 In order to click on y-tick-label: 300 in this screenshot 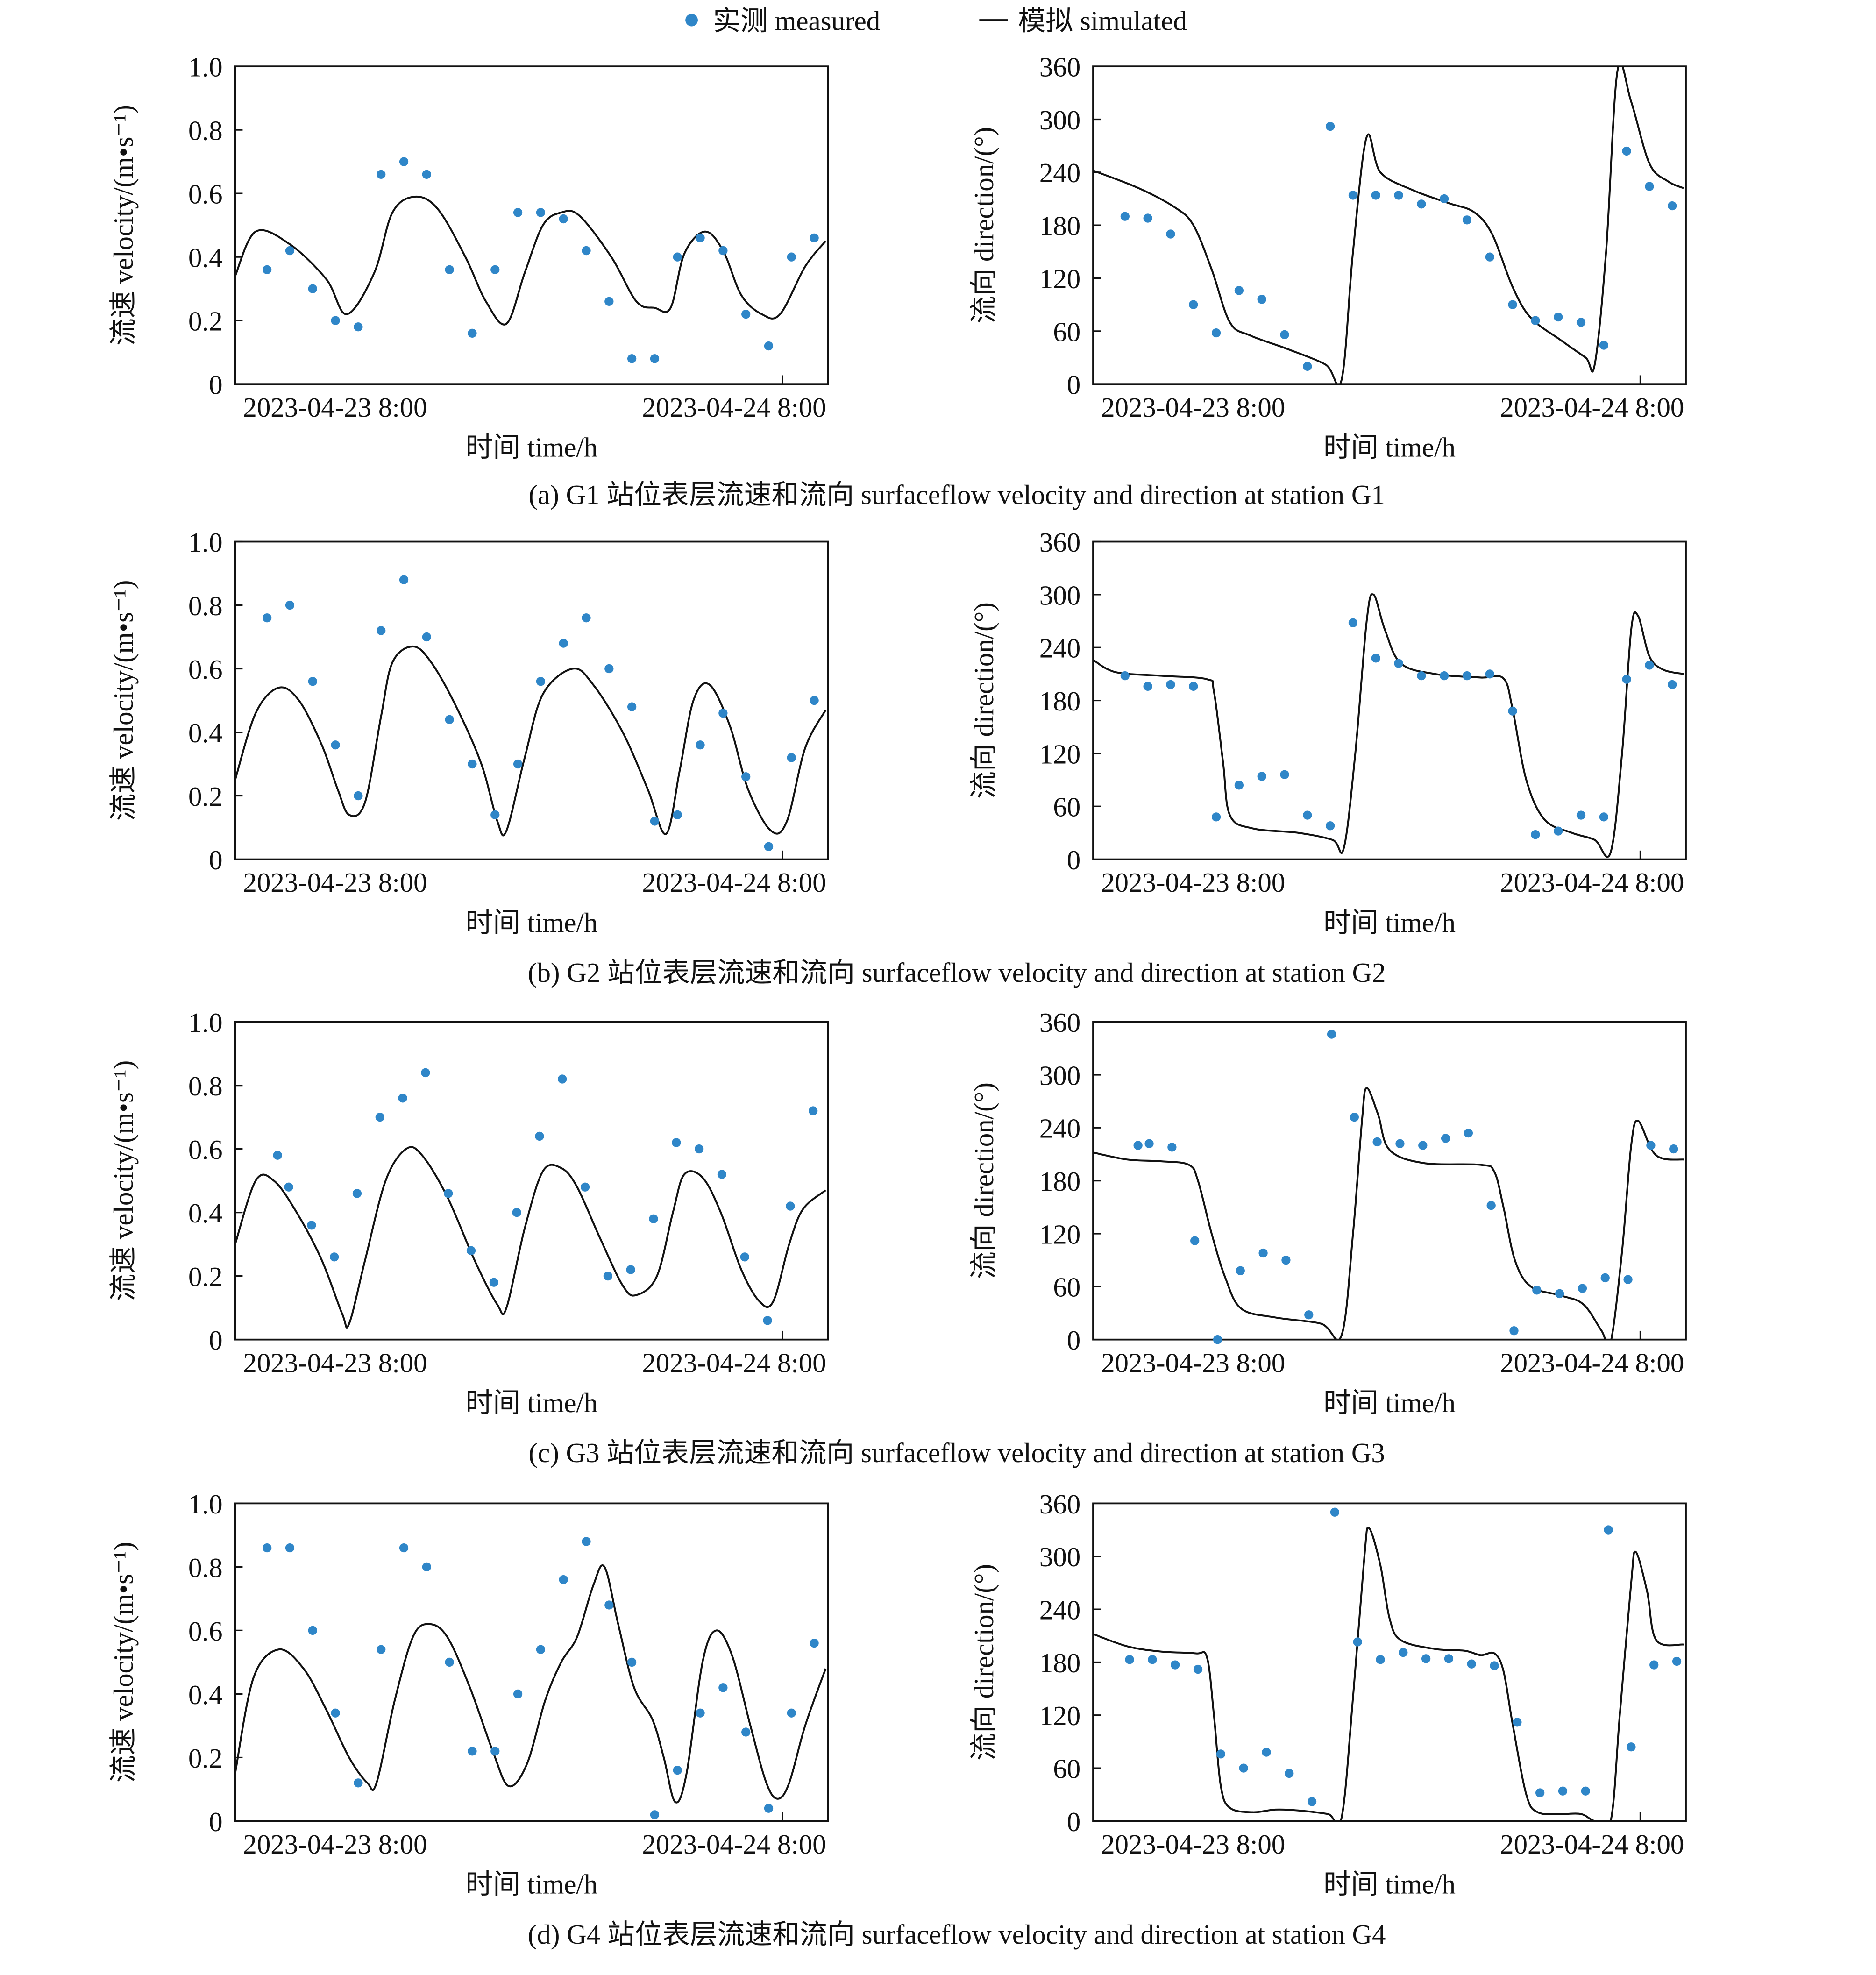, I will do `click(1060, 120)`.